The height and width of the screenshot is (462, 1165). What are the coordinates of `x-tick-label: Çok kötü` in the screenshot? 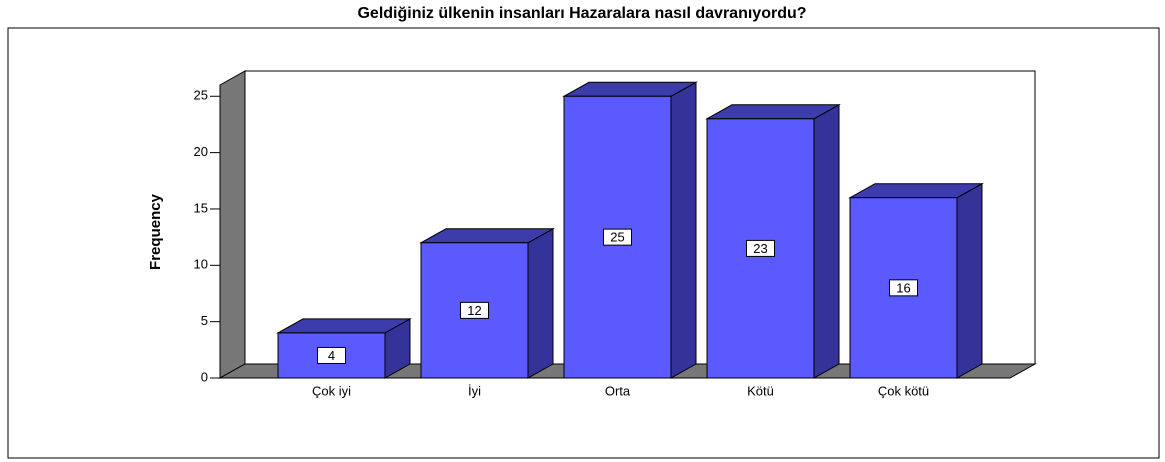 It's located at (903, 390).